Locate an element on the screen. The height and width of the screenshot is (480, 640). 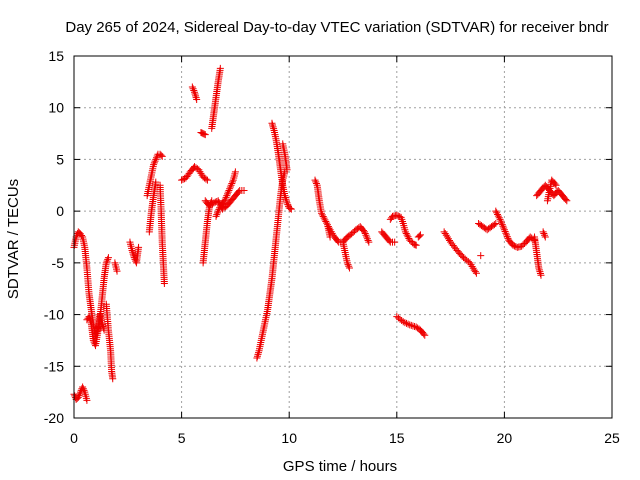
y-tick-label: 5 is located at coordinates (60, 159).